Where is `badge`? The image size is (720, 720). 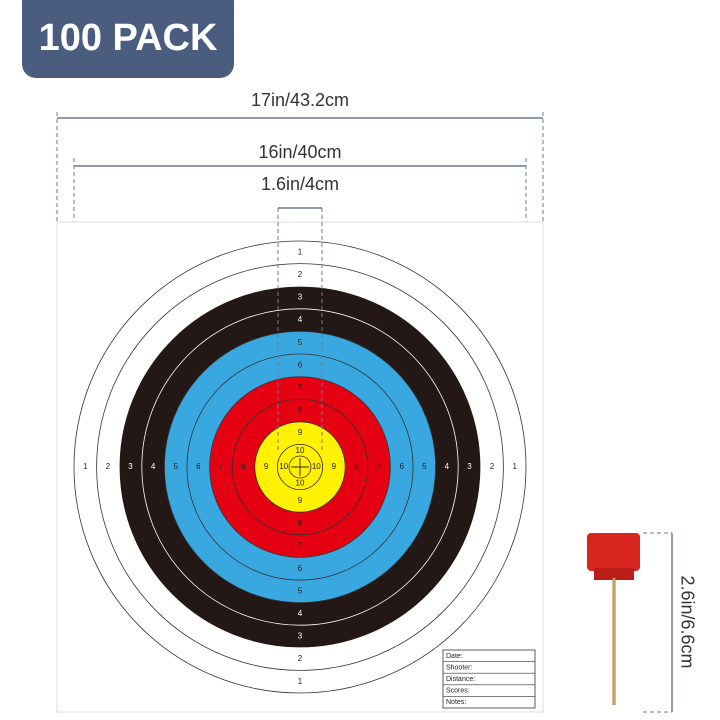 badge is located at coordinates (128, 39).